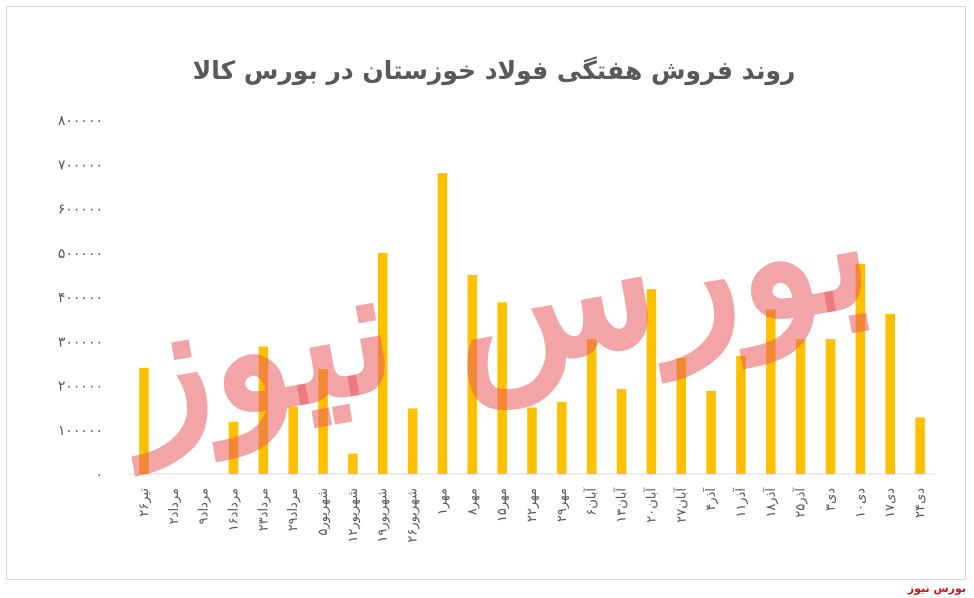  Describe the element at coordinates (80, 121) in the screenshot. I see `y-tick-label: ۸۰۰۰۰۰` at that location.